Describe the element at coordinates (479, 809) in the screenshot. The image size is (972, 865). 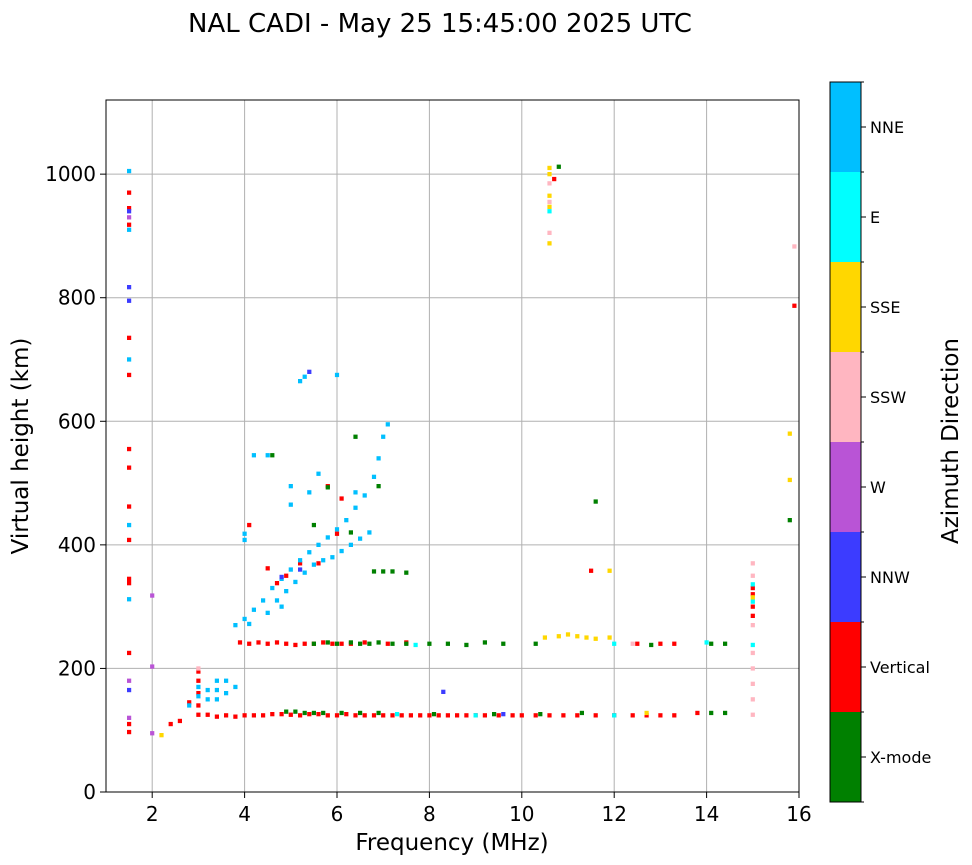
I see `x-axis-ticks: 2 4 6 8 10 12 14 16` at that location.